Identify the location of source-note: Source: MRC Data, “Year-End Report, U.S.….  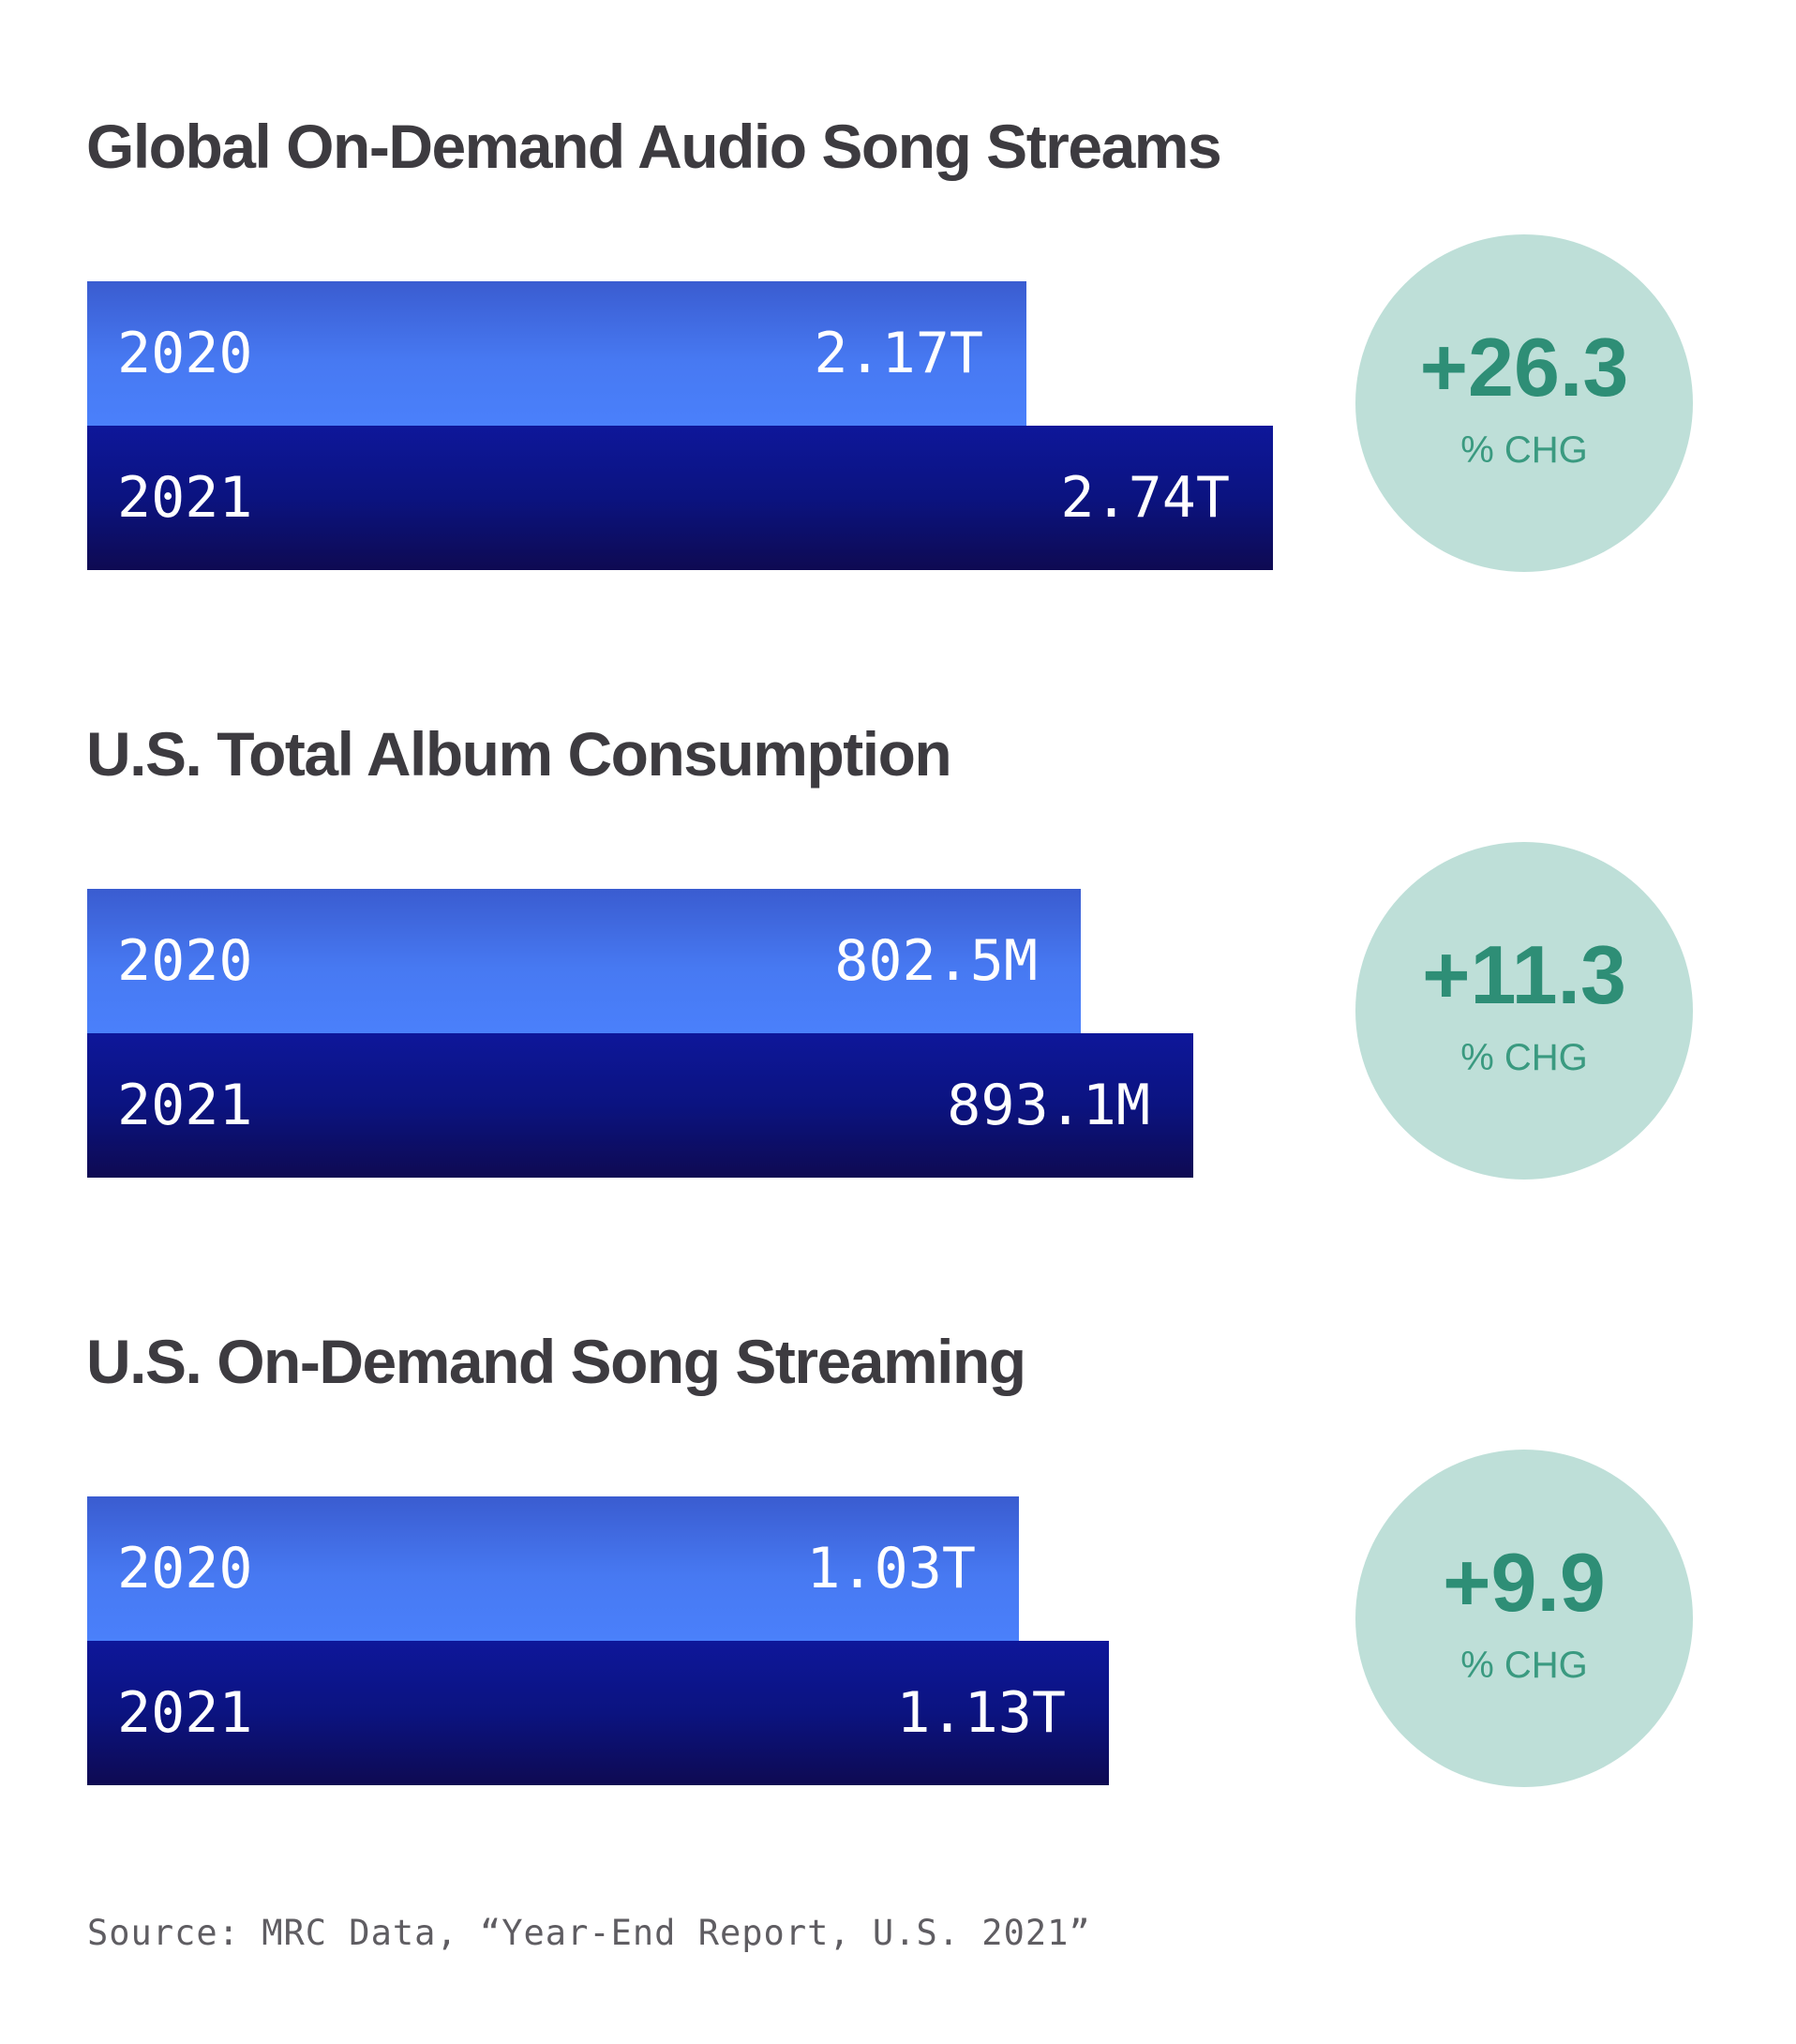
(589, 1933).